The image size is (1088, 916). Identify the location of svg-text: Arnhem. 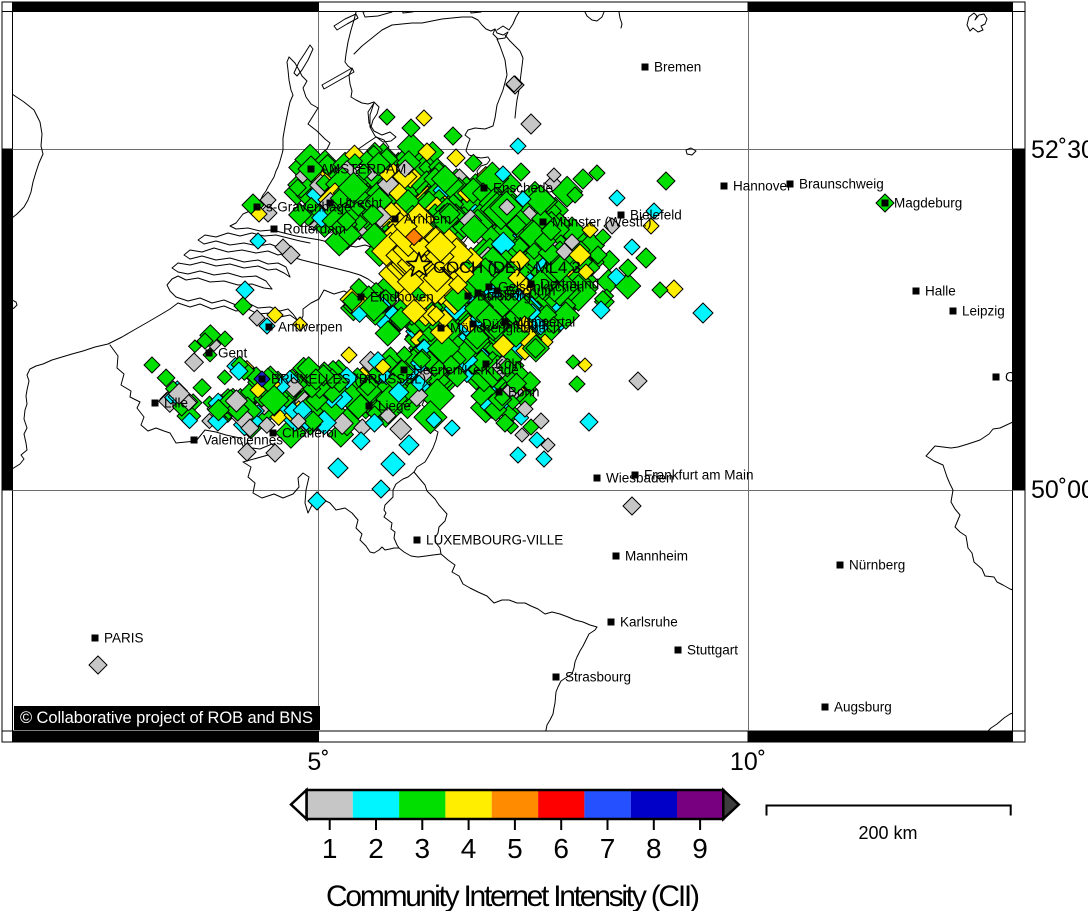
(427, 219).